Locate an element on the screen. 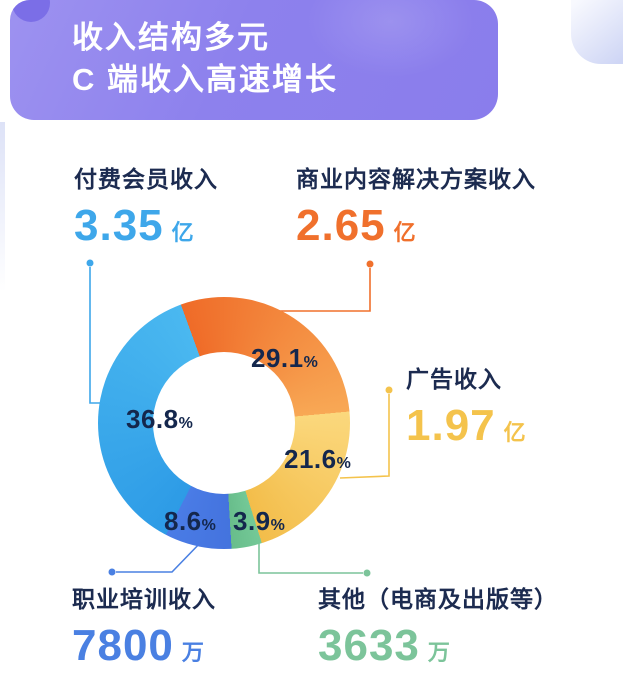 The image size is (623, 700). page-title-line1: 收入结构多元 is located at coordinates (171, 37).